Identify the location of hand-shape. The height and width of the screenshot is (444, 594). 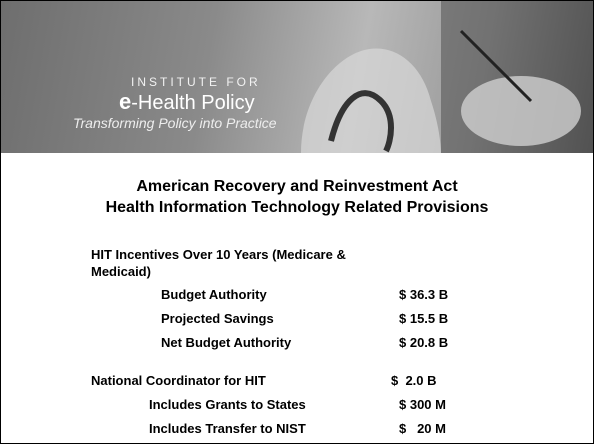
(521, 111).